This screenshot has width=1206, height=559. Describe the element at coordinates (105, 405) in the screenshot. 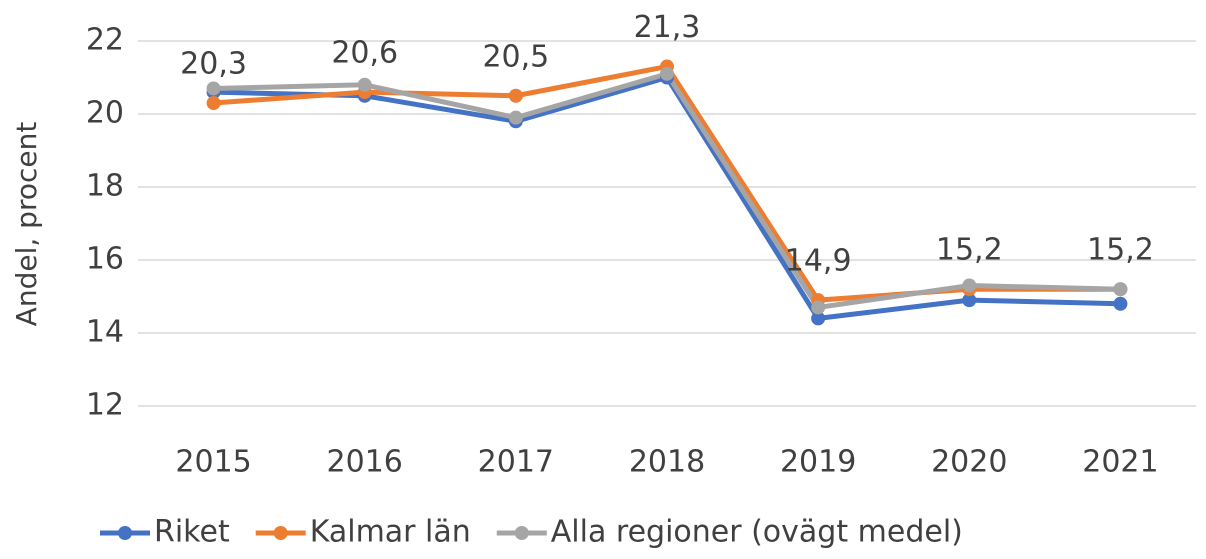

I see `y-tick-label: 12` at that location.